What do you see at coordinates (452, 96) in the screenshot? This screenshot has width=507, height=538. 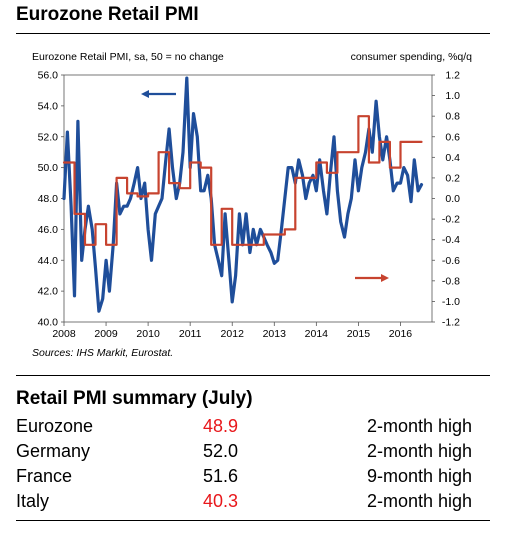 I see `y-right-tick-label: 1.0` at bounding box center [452, 96].